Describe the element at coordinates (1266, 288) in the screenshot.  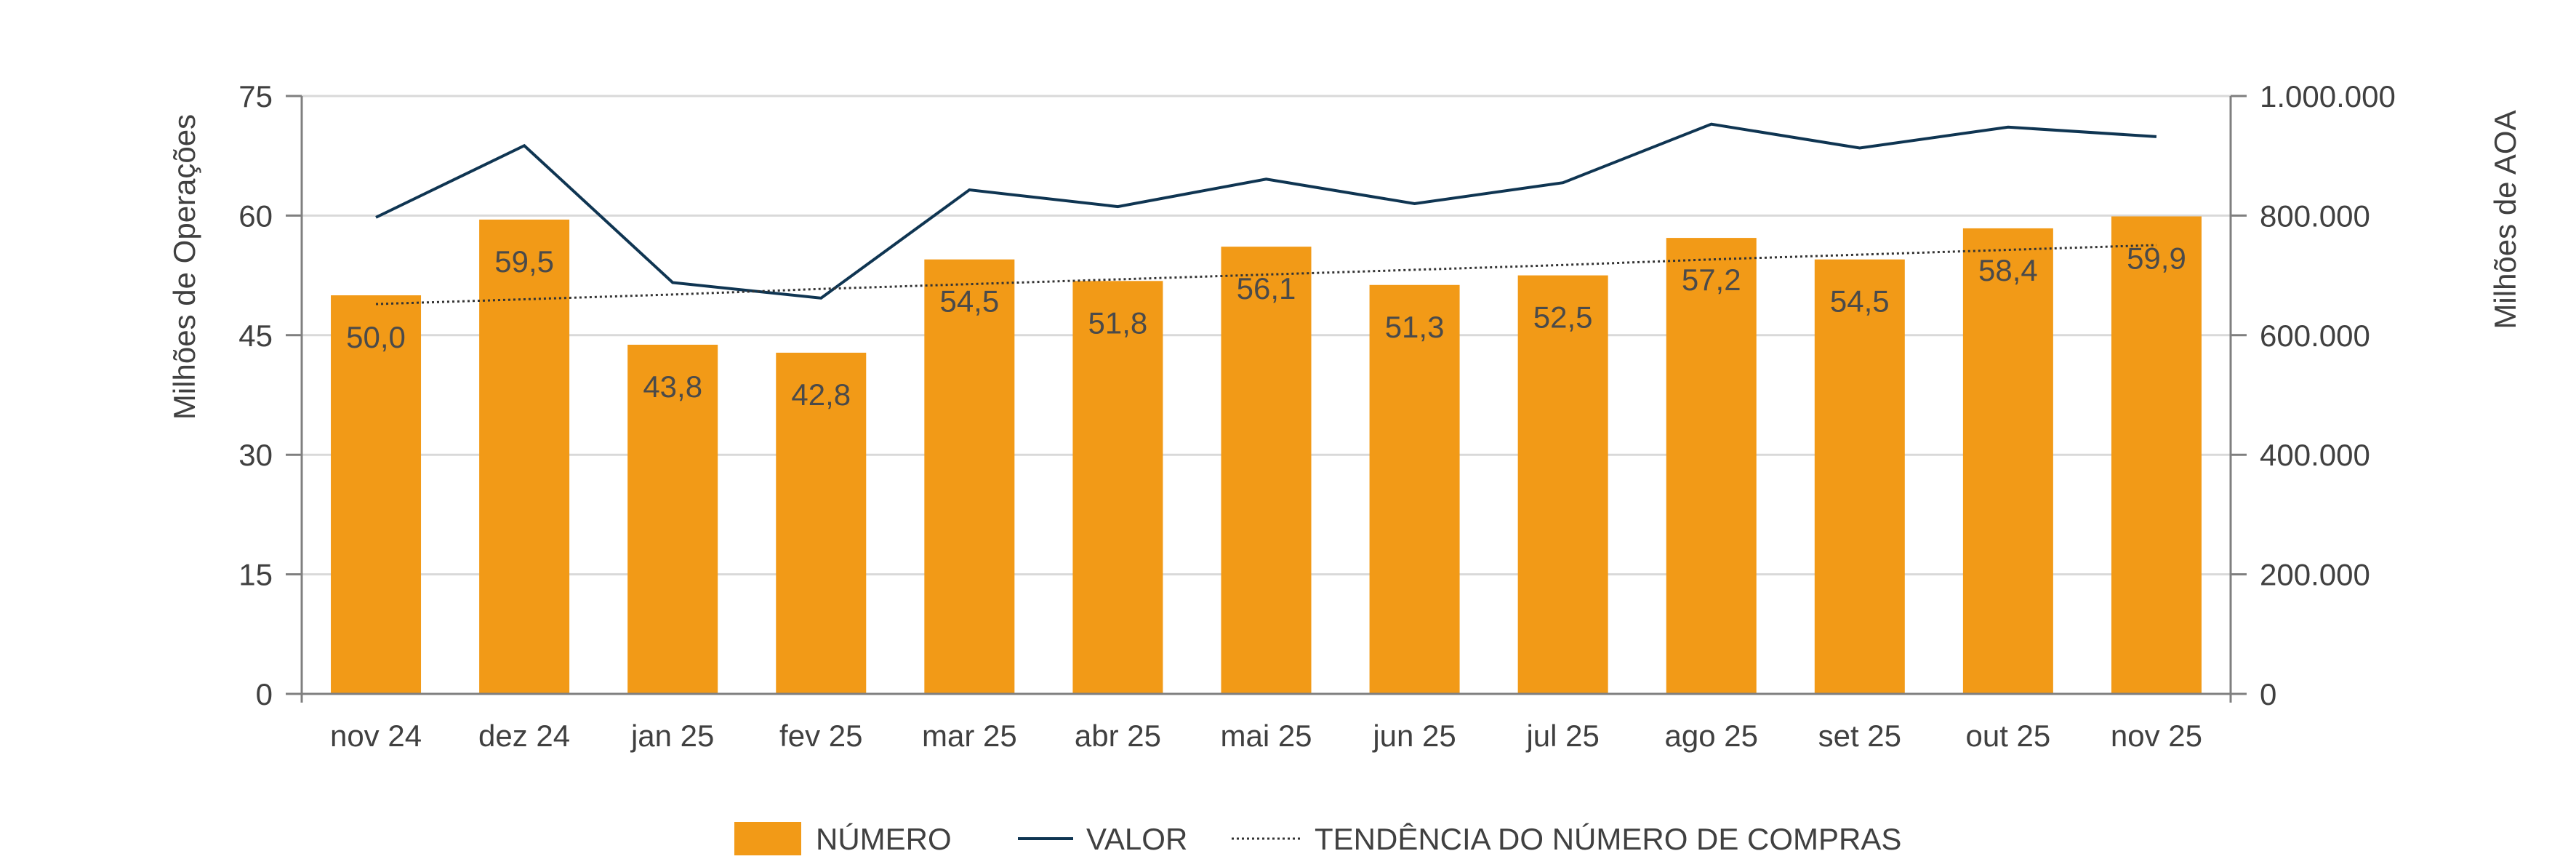
I see `bar-data-label: 56,1` at that location.